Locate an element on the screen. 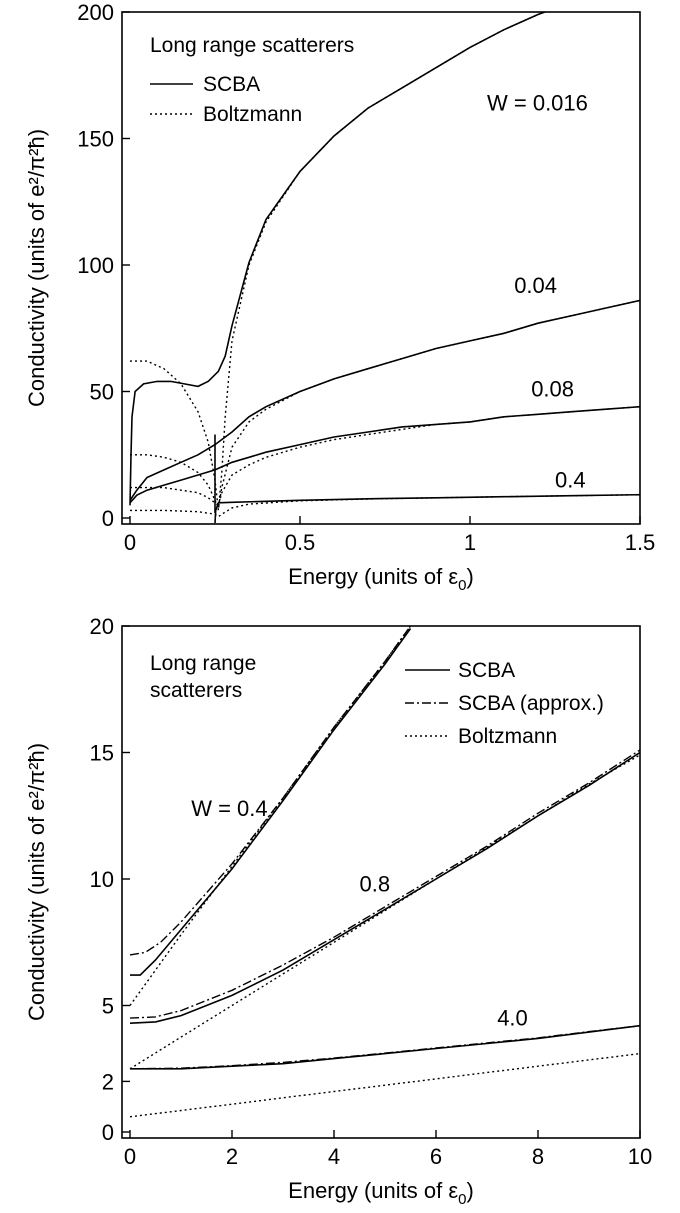 The width and height of the screenshot is (680, 1213). top-annotations: W = 0.016 0.04 0.08 0.4 is located at coordinates (537, 292).